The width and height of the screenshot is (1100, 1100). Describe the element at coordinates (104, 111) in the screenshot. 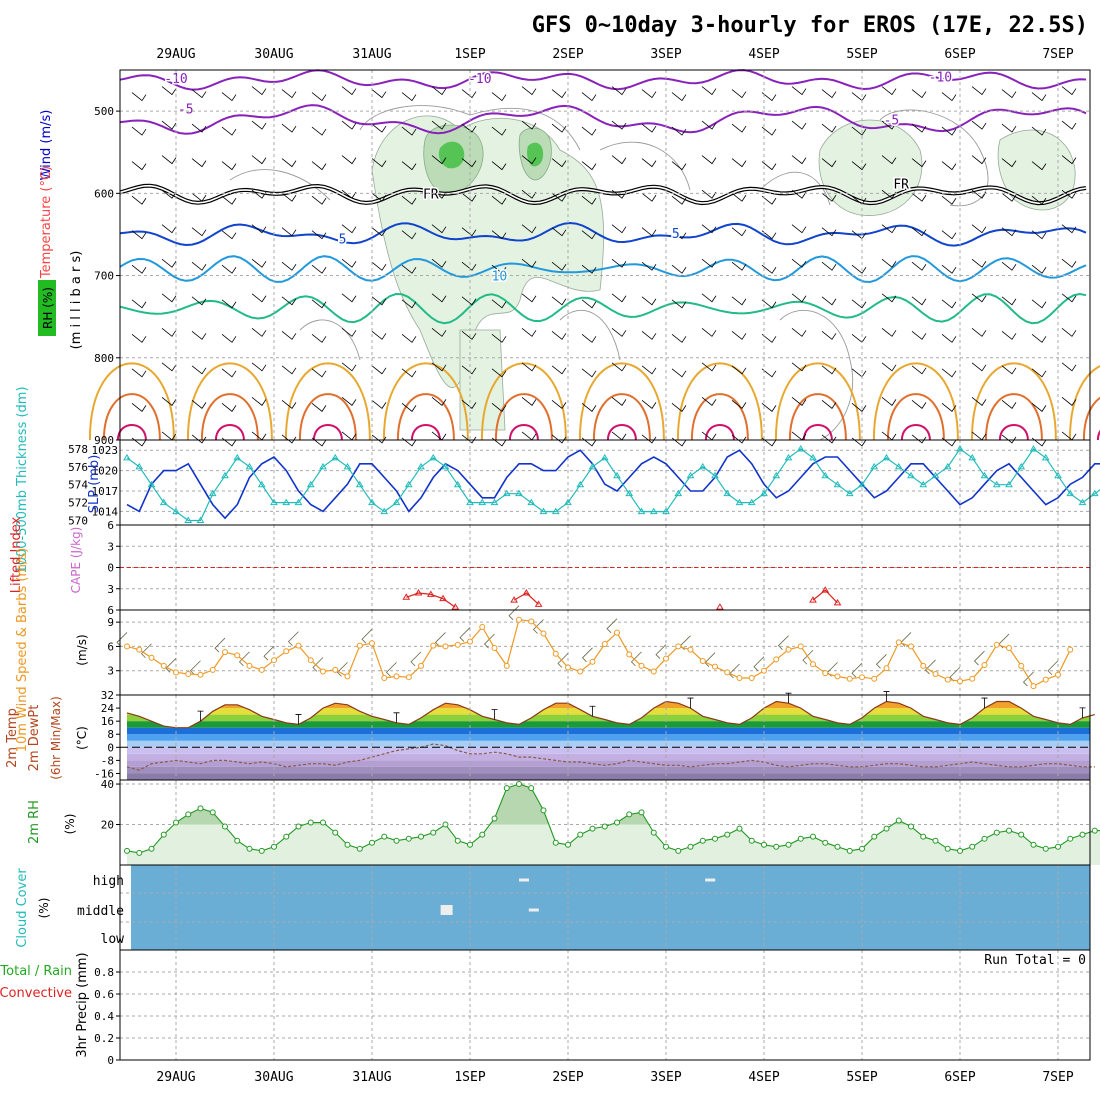

I see `pressure-tick-label: 500` at that location.